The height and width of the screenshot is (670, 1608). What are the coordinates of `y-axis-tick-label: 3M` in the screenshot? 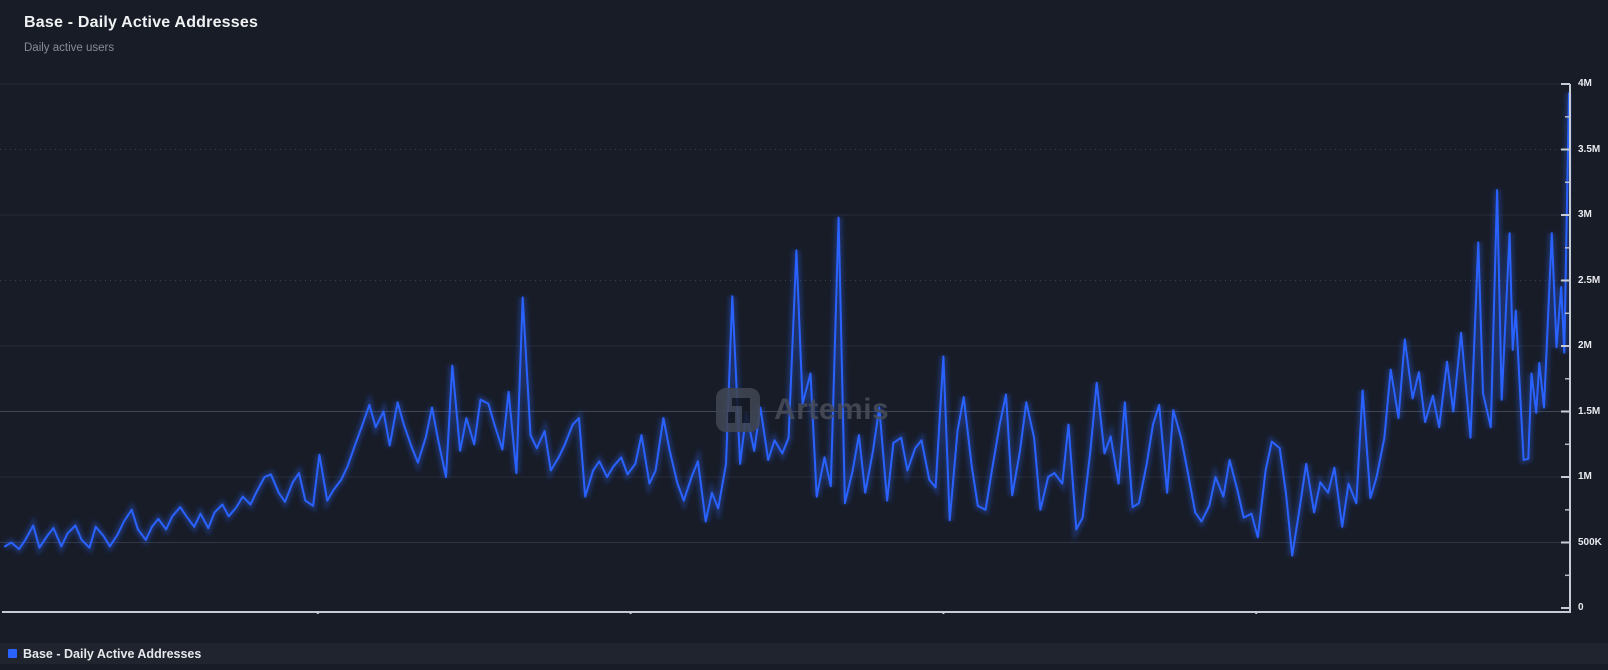 It's located at (1585, 214).